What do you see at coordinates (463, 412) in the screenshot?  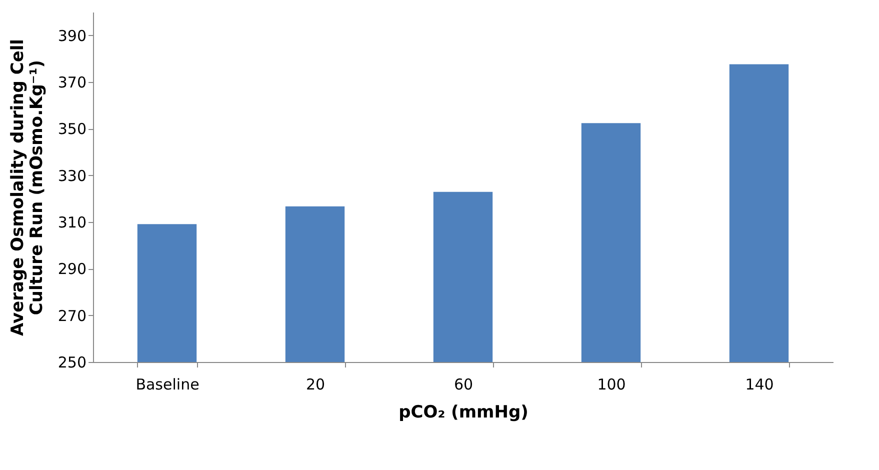 I see `x-axis-title: pCO₂ (mmHg)` at bounding box center [463, 412].